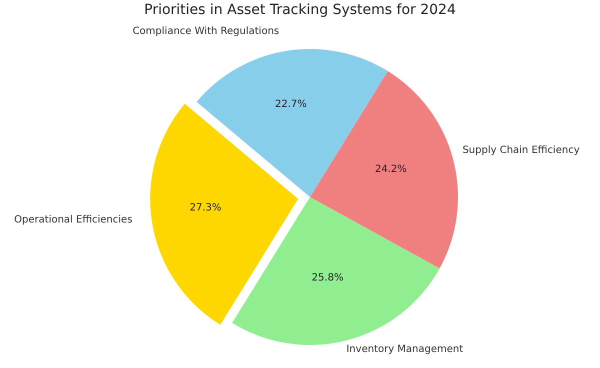  What do you see at coordinates (328, 278) in the screenshot?
I see `data-label: 25.8%` at bounding box center [328, 278].